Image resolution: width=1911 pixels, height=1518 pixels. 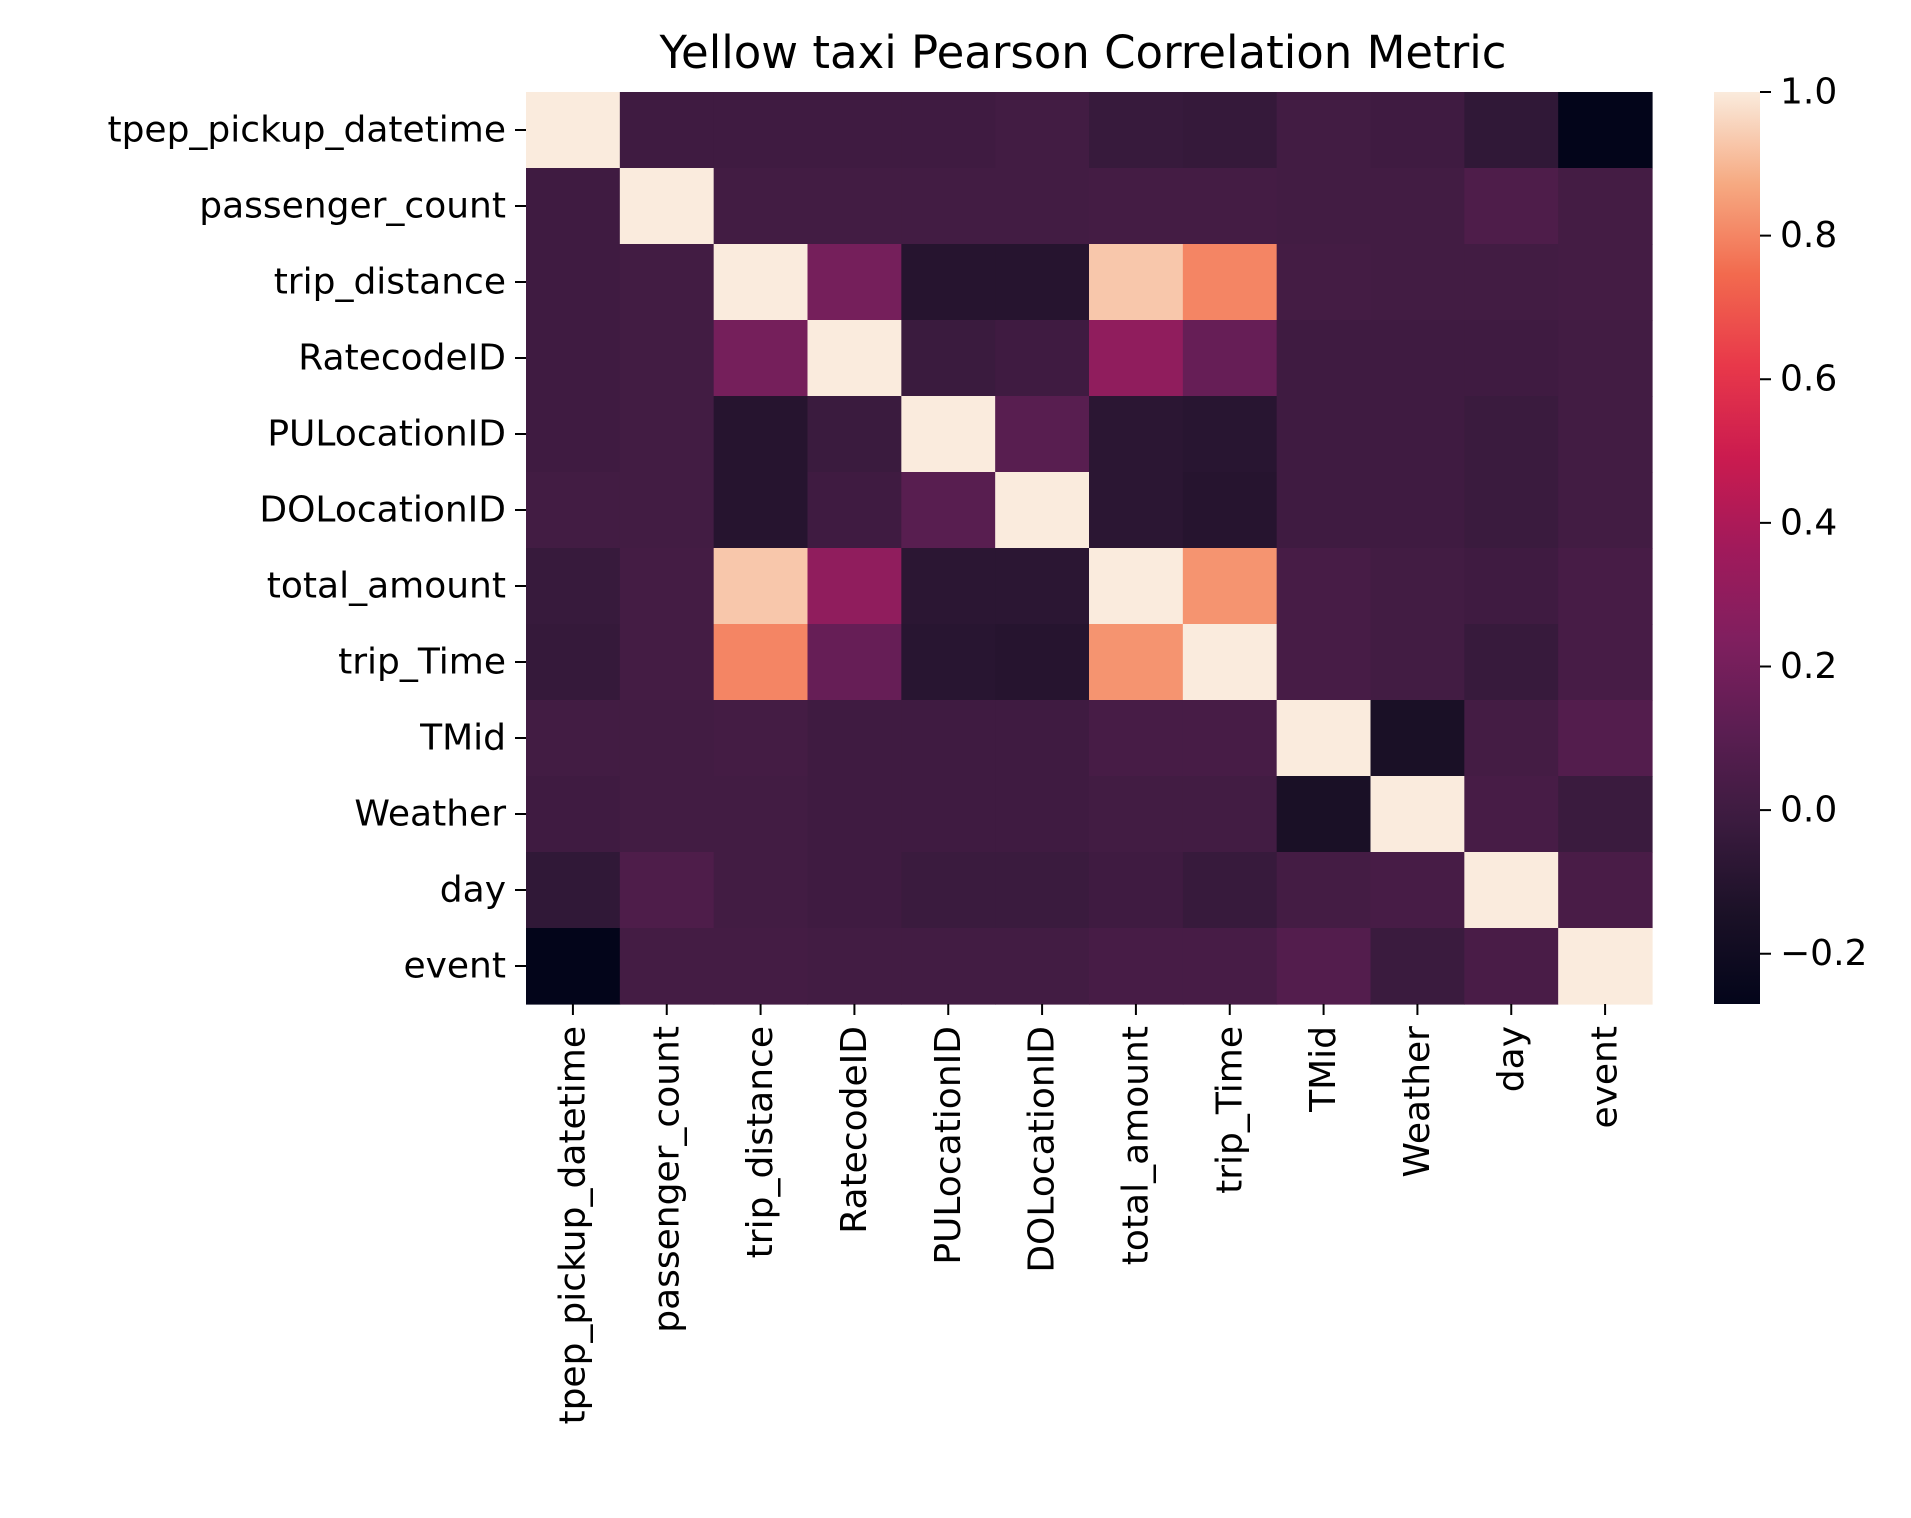 What do you see at coordinates (1605, 1077) in the screenshot?
I see `x-tick-label: event` at bounding box center [1605, 1077].